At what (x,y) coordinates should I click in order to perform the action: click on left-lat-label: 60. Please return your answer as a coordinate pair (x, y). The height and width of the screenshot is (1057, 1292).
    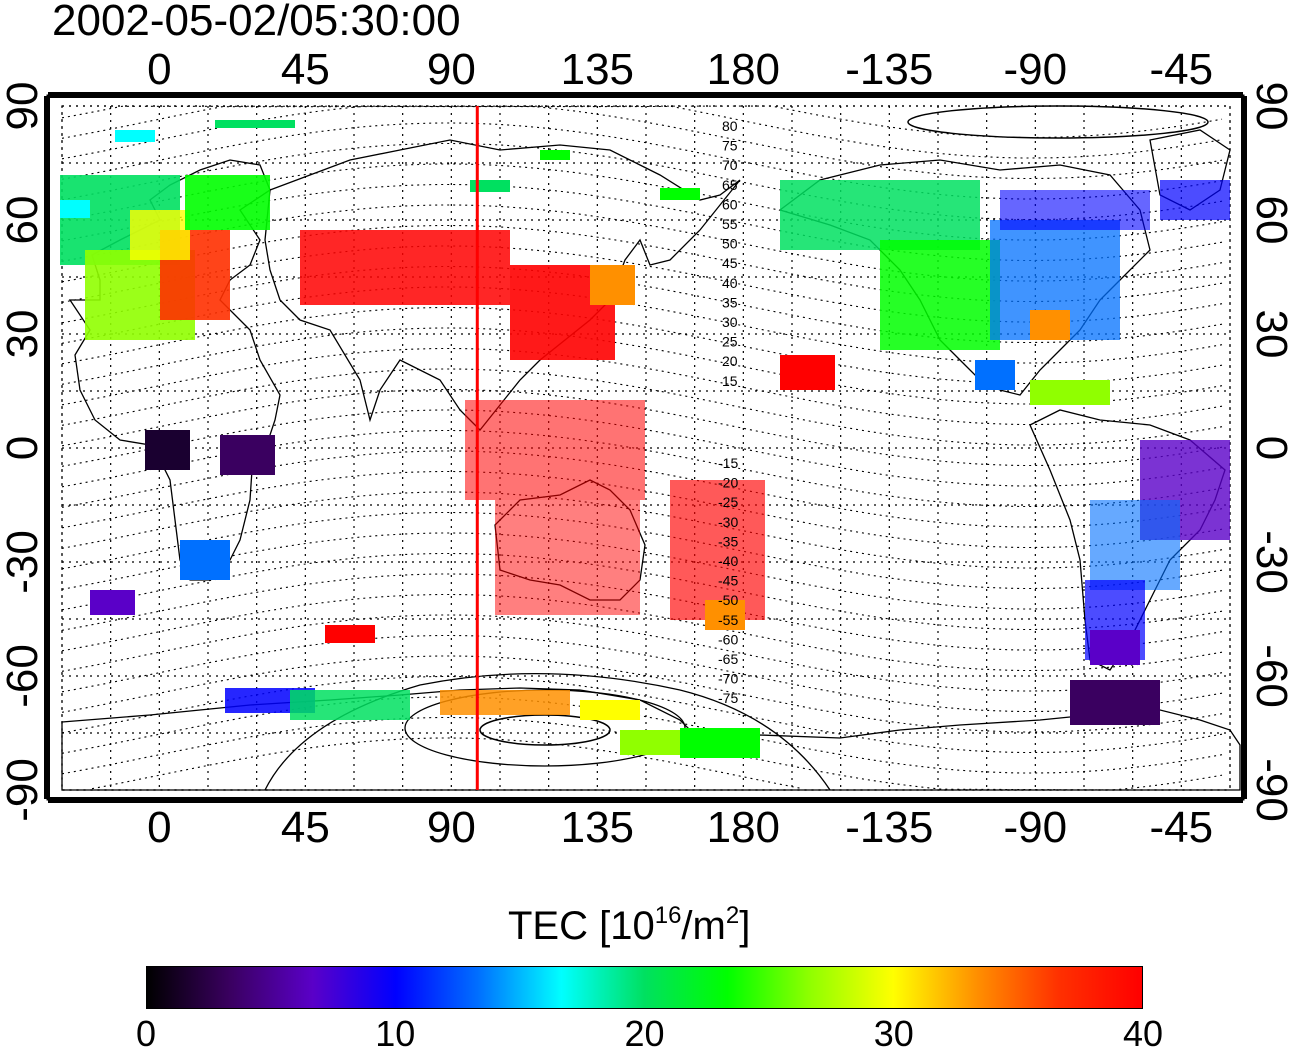
    Looking at the image, I should click on (23, 220).